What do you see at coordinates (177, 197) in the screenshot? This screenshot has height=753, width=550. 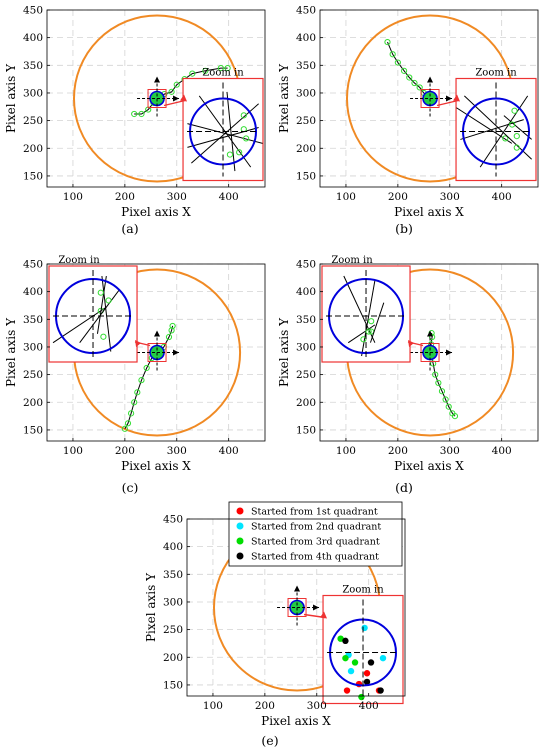 I see `x-tick-label: 300` at bounding box center [177, 197].